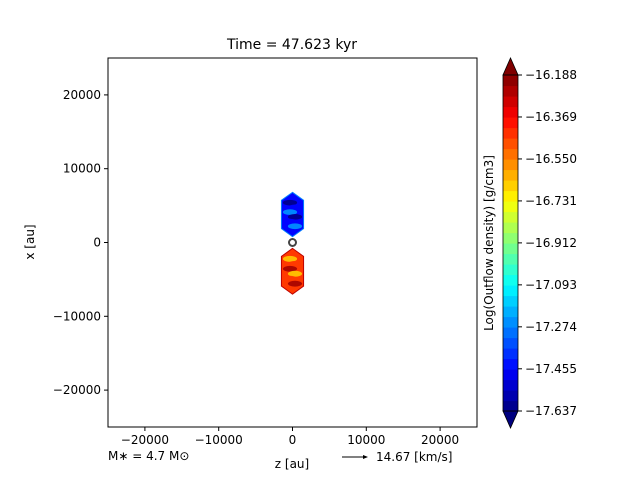  I want to click on y-tick-label: 0, so click(97, 243).